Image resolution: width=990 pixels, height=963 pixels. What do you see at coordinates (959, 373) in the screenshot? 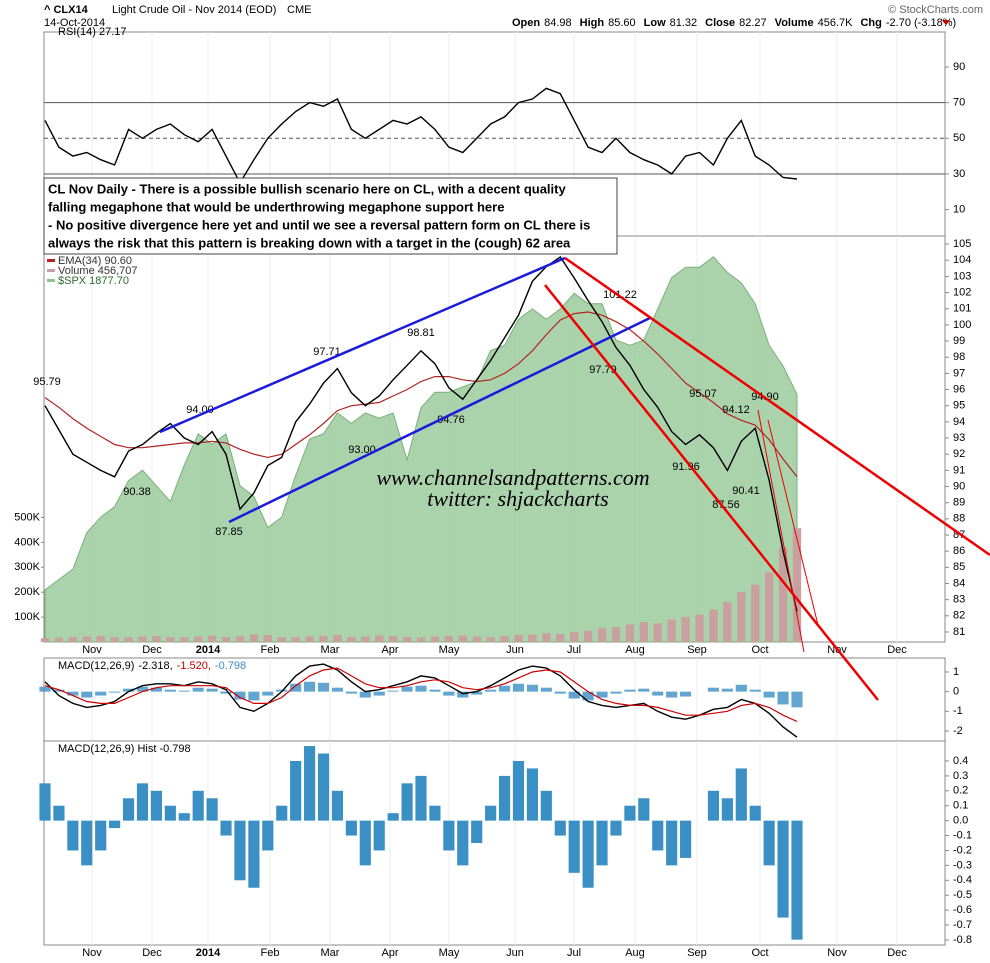
I see `y-tick-label: 97` at bounding box center [959, 373].